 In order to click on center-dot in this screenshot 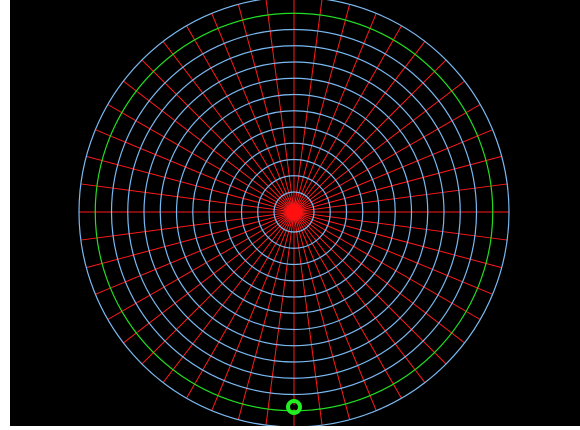, I will do `click(294, 212)`.